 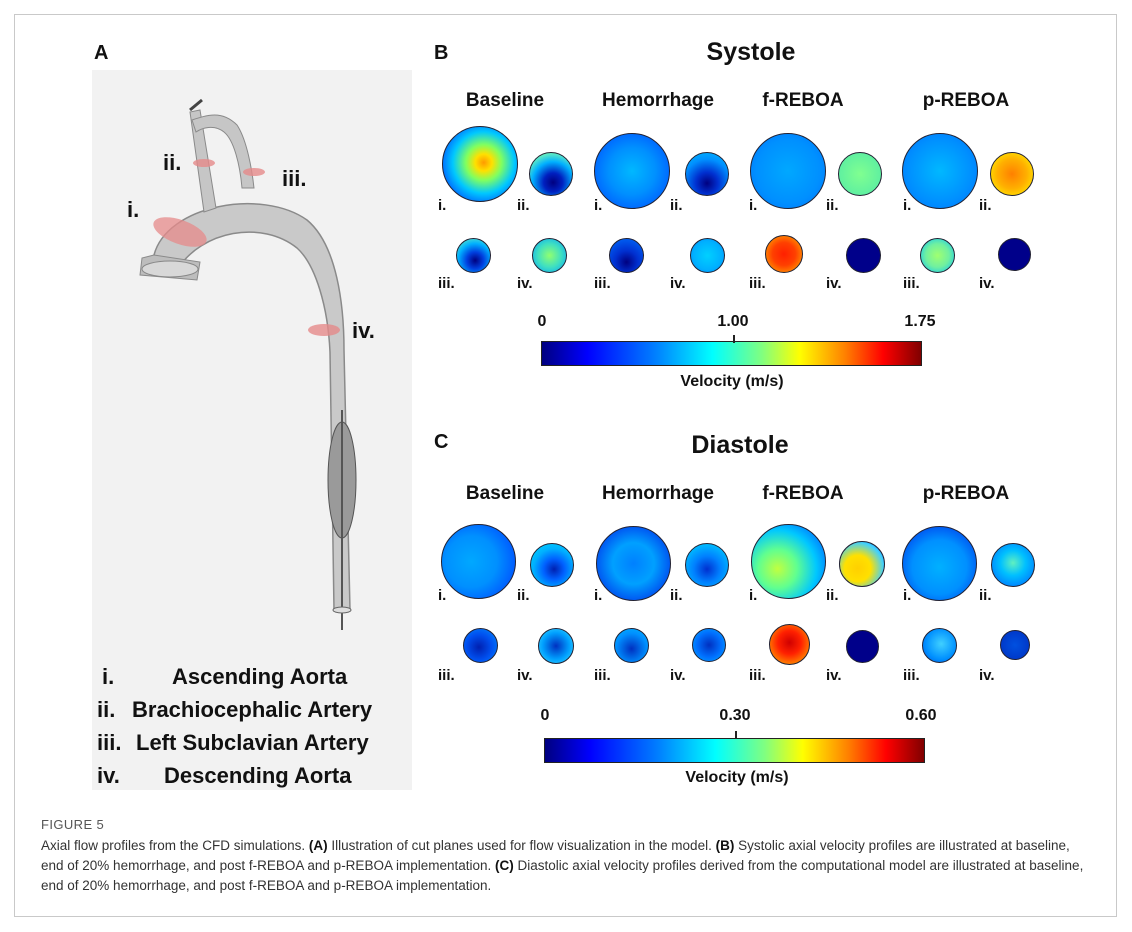 I want to click on diastole-hemorrhage-iii-disc, so click(x=631, y=645).